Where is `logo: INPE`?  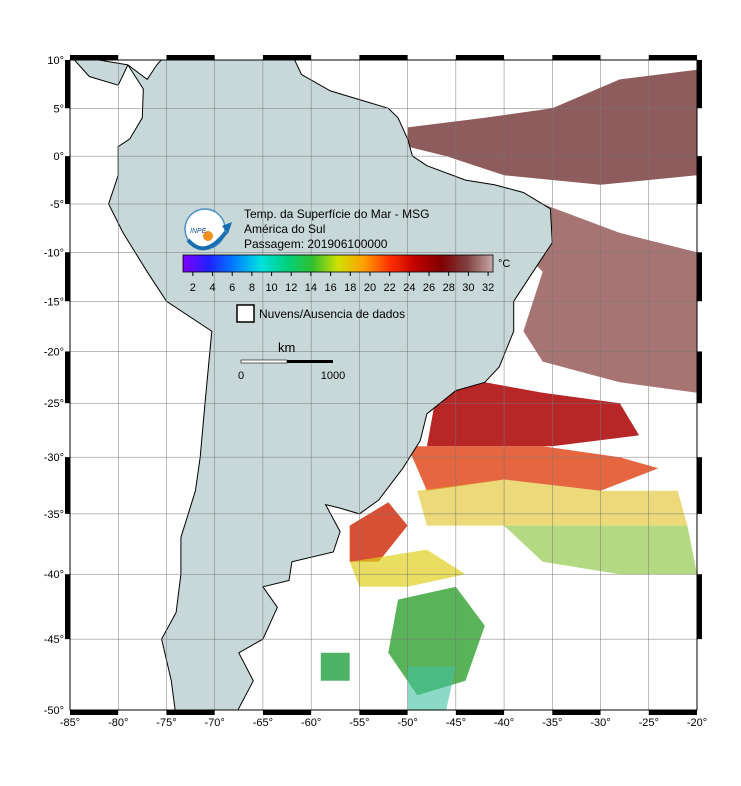
logo: INPE is located at coordinates (208, 229).